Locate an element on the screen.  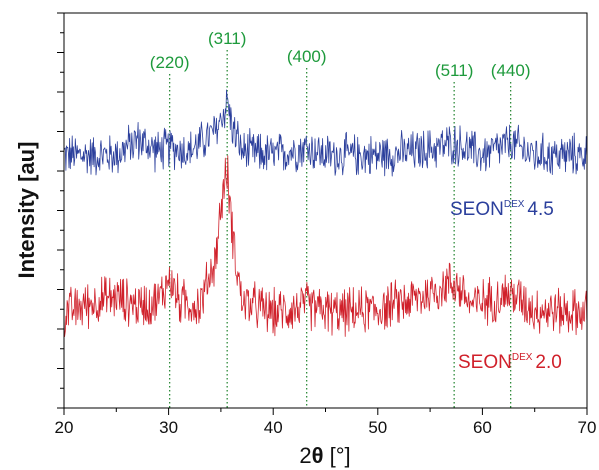
series-label-1: SEONDEX 2.0 is located at coordinates (510, 362).